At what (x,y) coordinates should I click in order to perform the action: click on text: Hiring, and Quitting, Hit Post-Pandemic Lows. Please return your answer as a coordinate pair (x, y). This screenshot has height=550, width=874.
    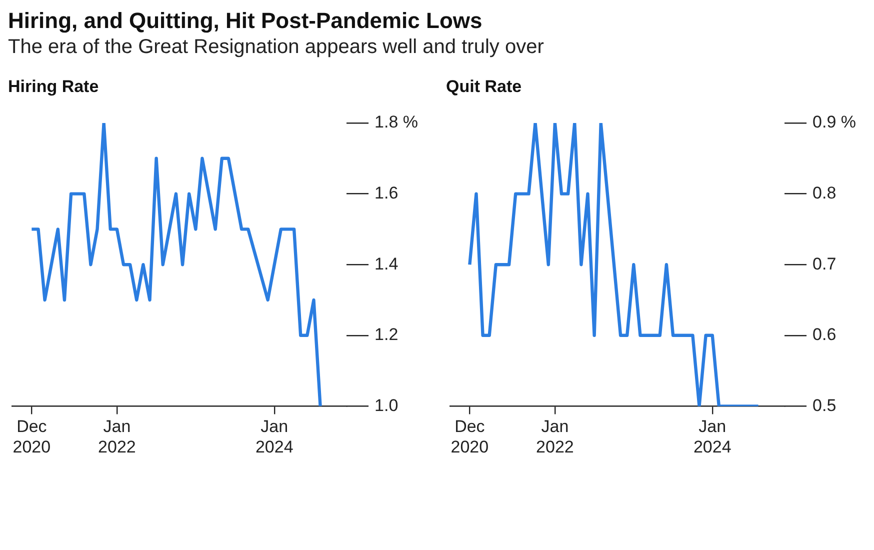
    Looking at the image, I should click on (246, 21).